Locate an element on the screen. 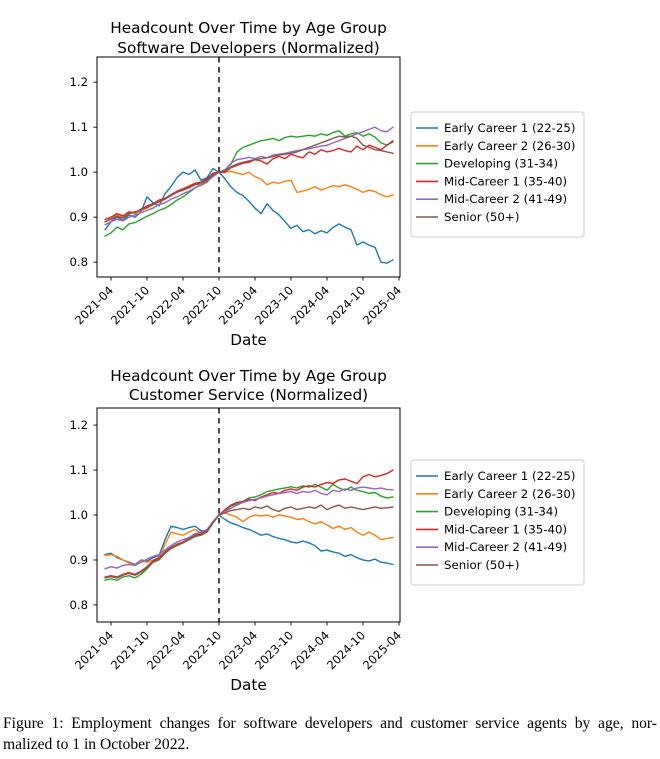  caption-line-2: malized to 1 in October 2022. is located at coordinates (96, 744).